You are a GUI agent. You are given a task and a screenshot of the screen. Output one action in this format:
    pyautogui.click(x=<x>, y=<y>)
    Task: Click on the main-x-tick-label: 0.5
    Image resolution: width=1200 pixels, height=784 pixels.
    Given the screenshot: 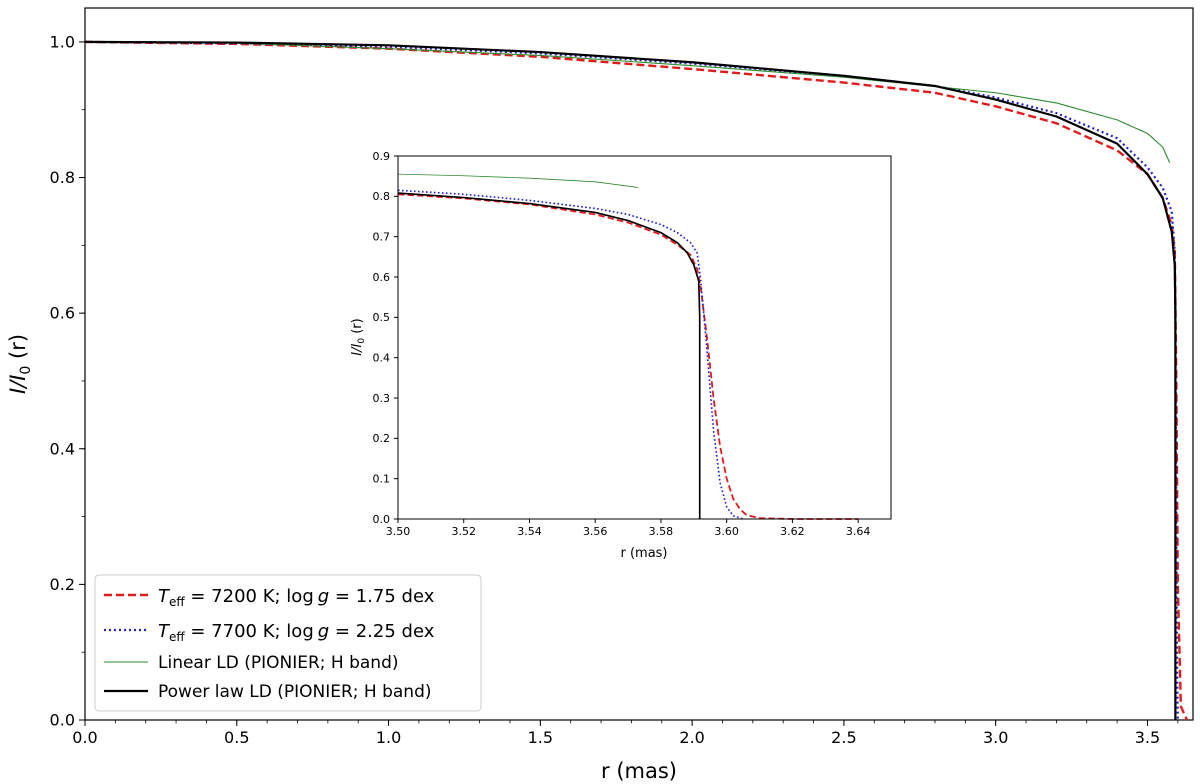 What is the action you would take?
    pyautogui.click(x=236, y=737)
    